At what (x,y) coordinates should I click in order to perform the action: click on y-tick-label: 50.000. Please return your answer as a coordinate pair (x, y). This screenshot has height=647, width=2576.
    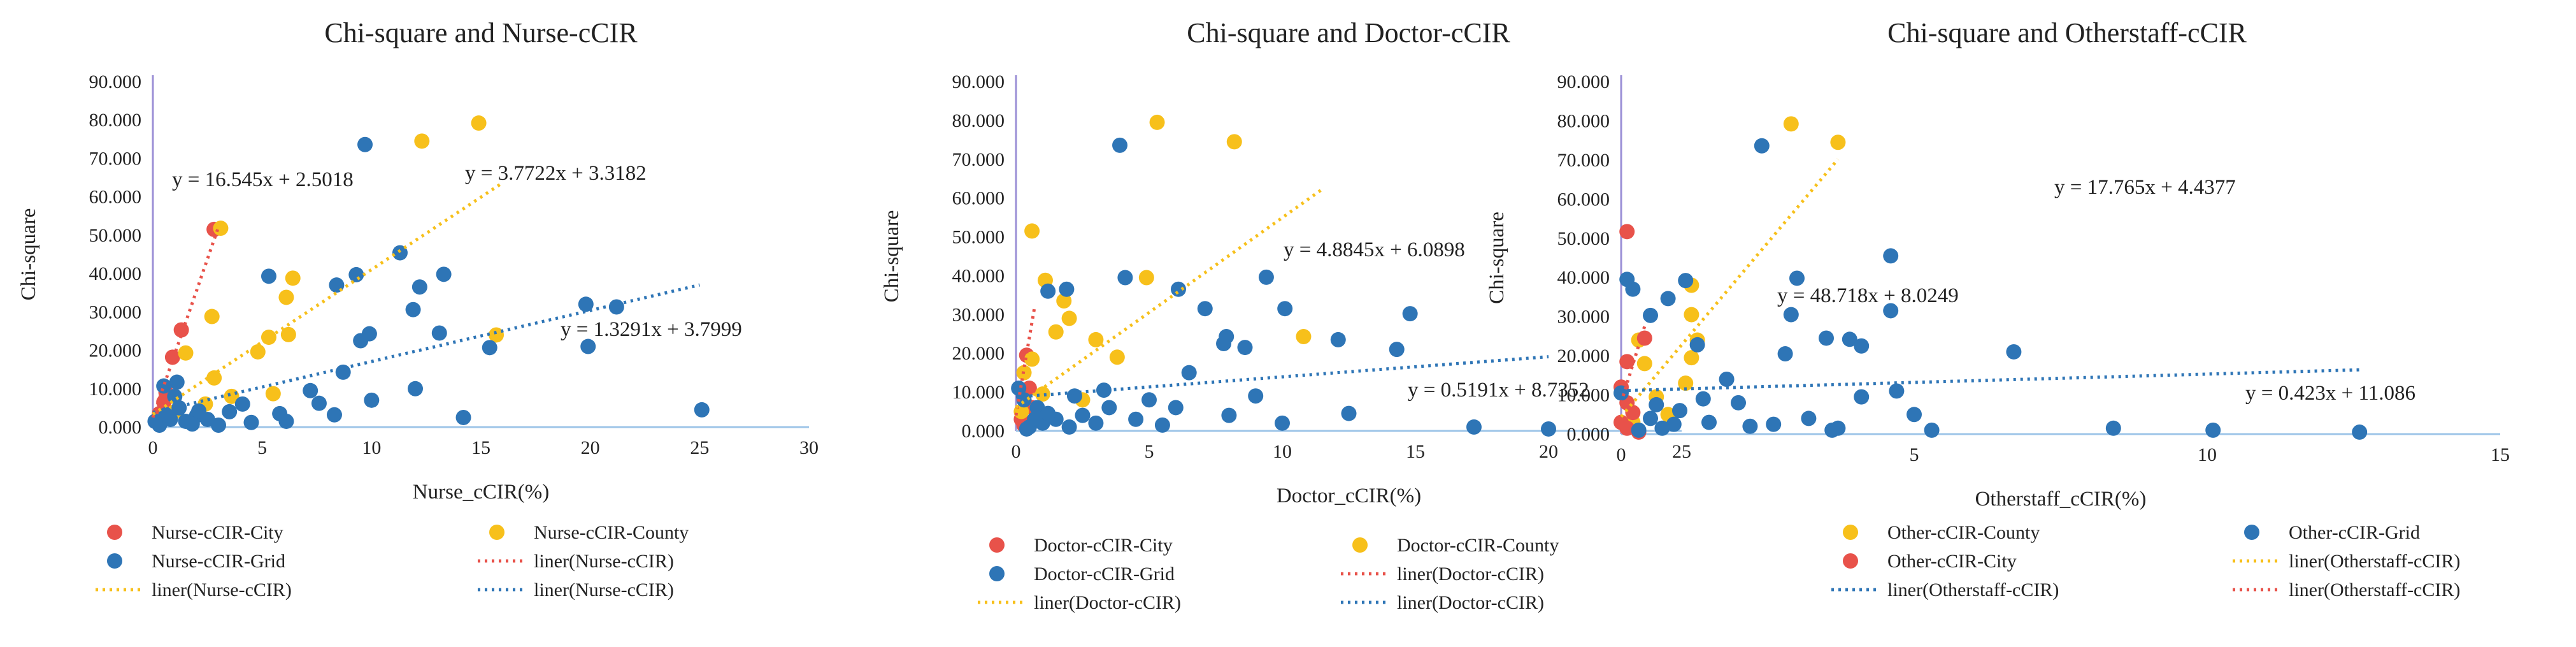
    Looking at the image, I should click on (978, 237).